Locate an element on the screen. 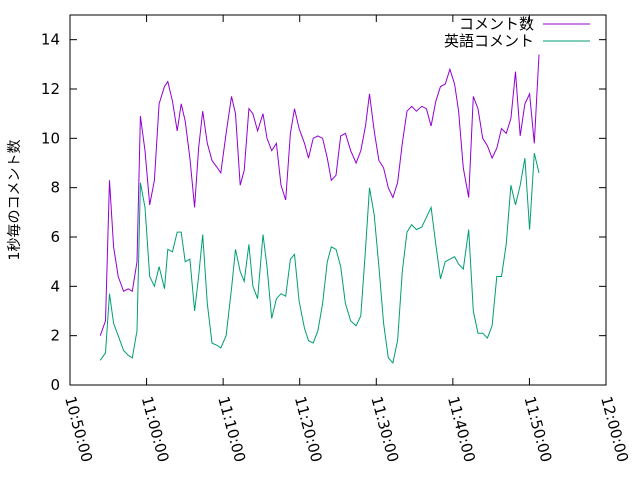 This screenshot has height=480, width=640. y-axis-label: 1秒毎のコメント数 is located at coordinates (15, 200).